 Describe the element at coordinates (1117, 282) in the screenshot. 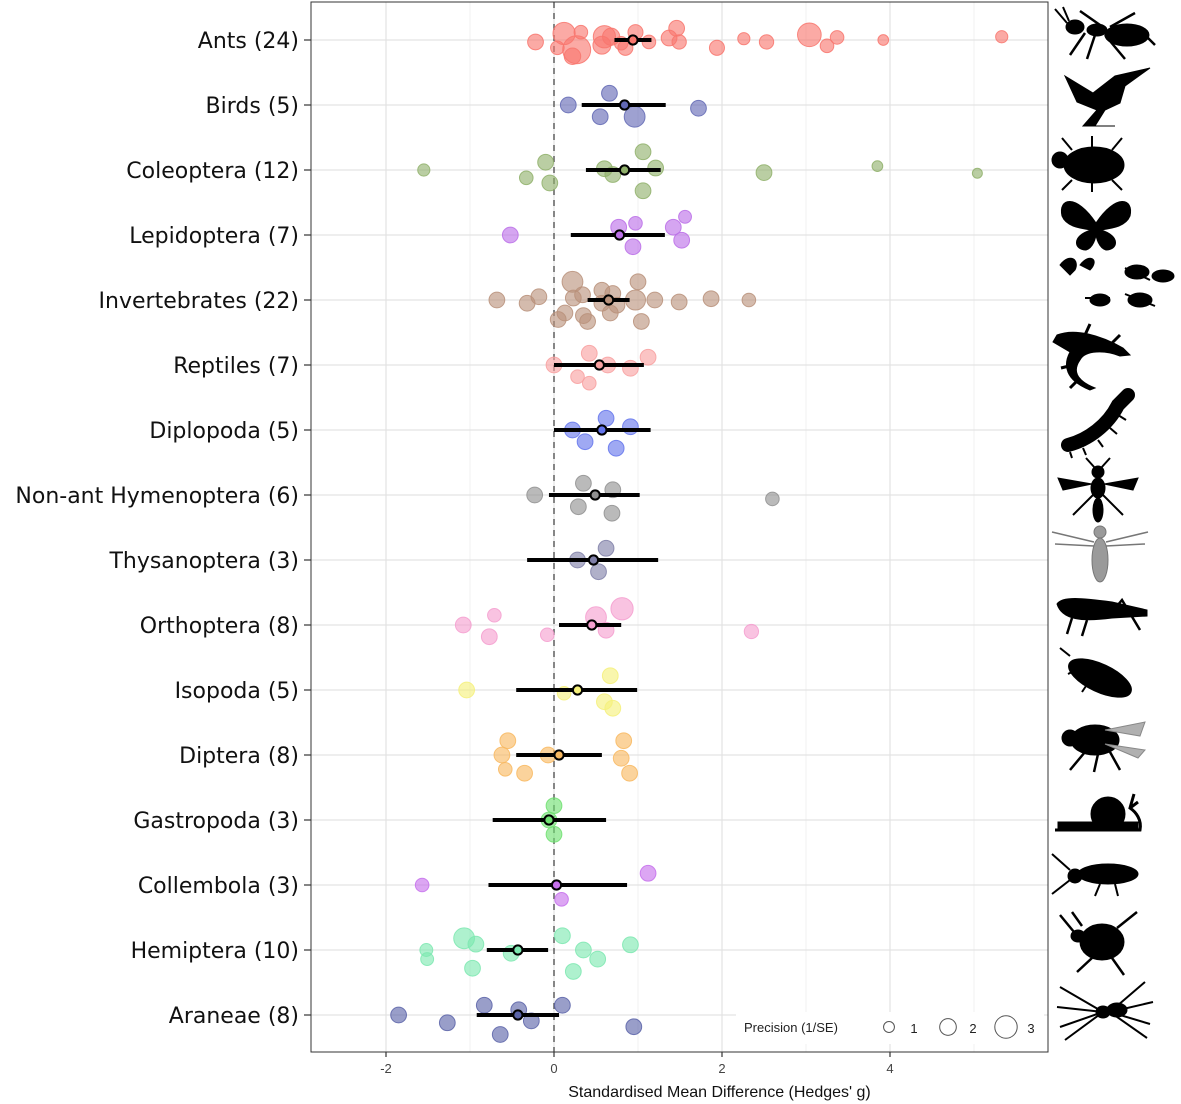

I see `invertebrates-icon` at that location.